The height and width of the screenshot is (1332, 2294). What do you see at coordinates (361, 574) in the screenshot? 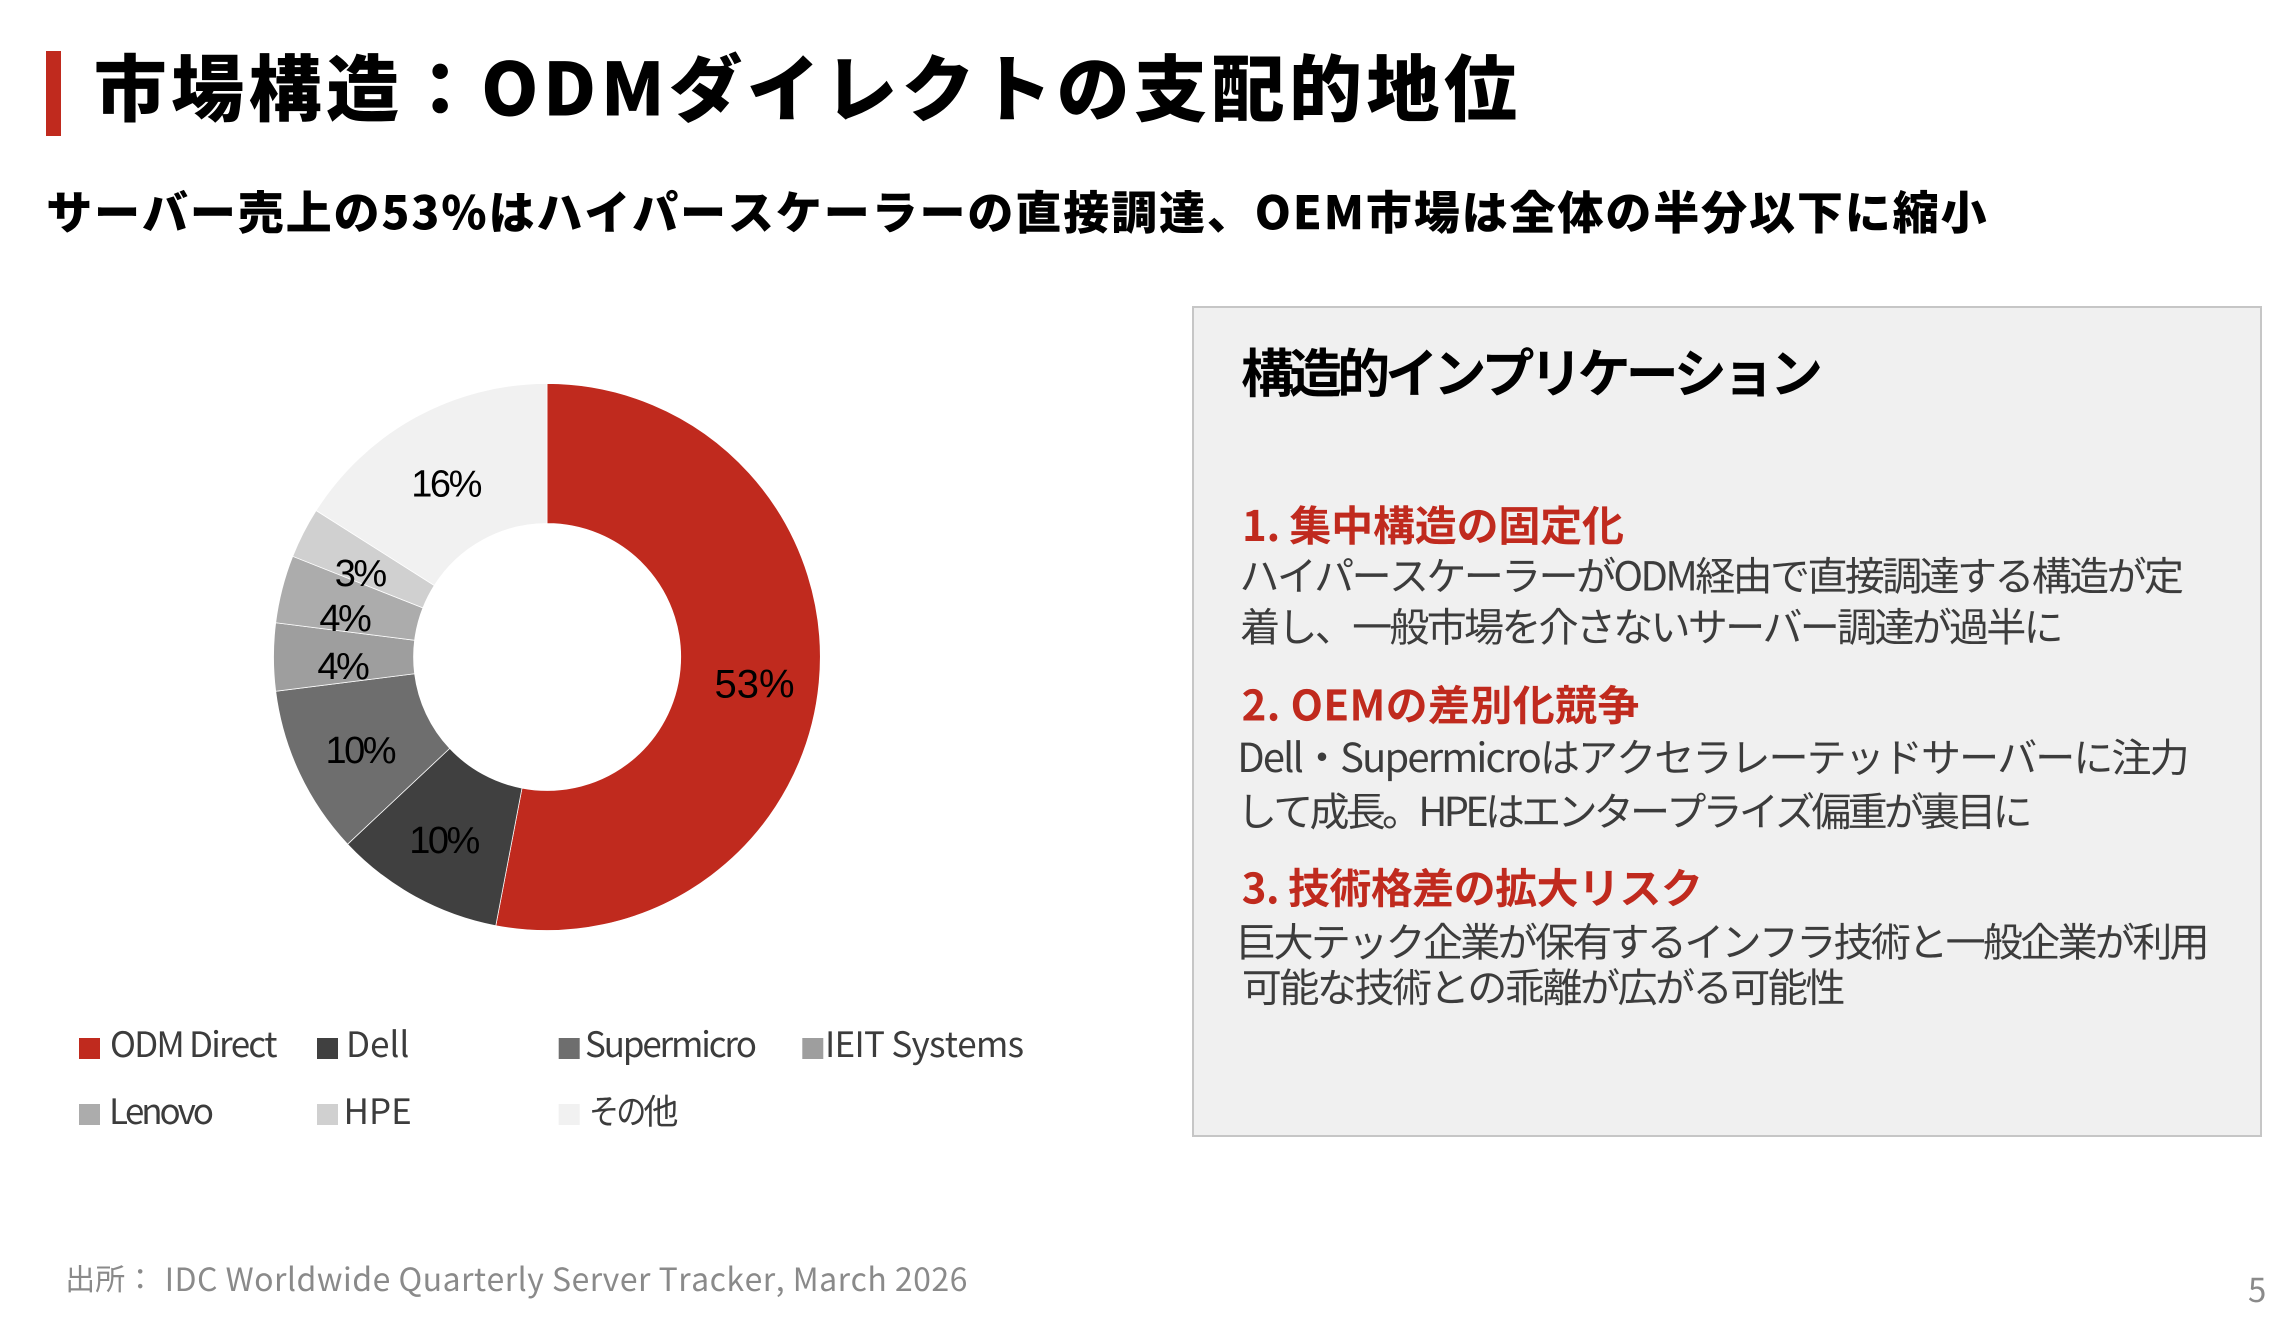
I see `svg-text: 3%` at bounding box center [361, 574].